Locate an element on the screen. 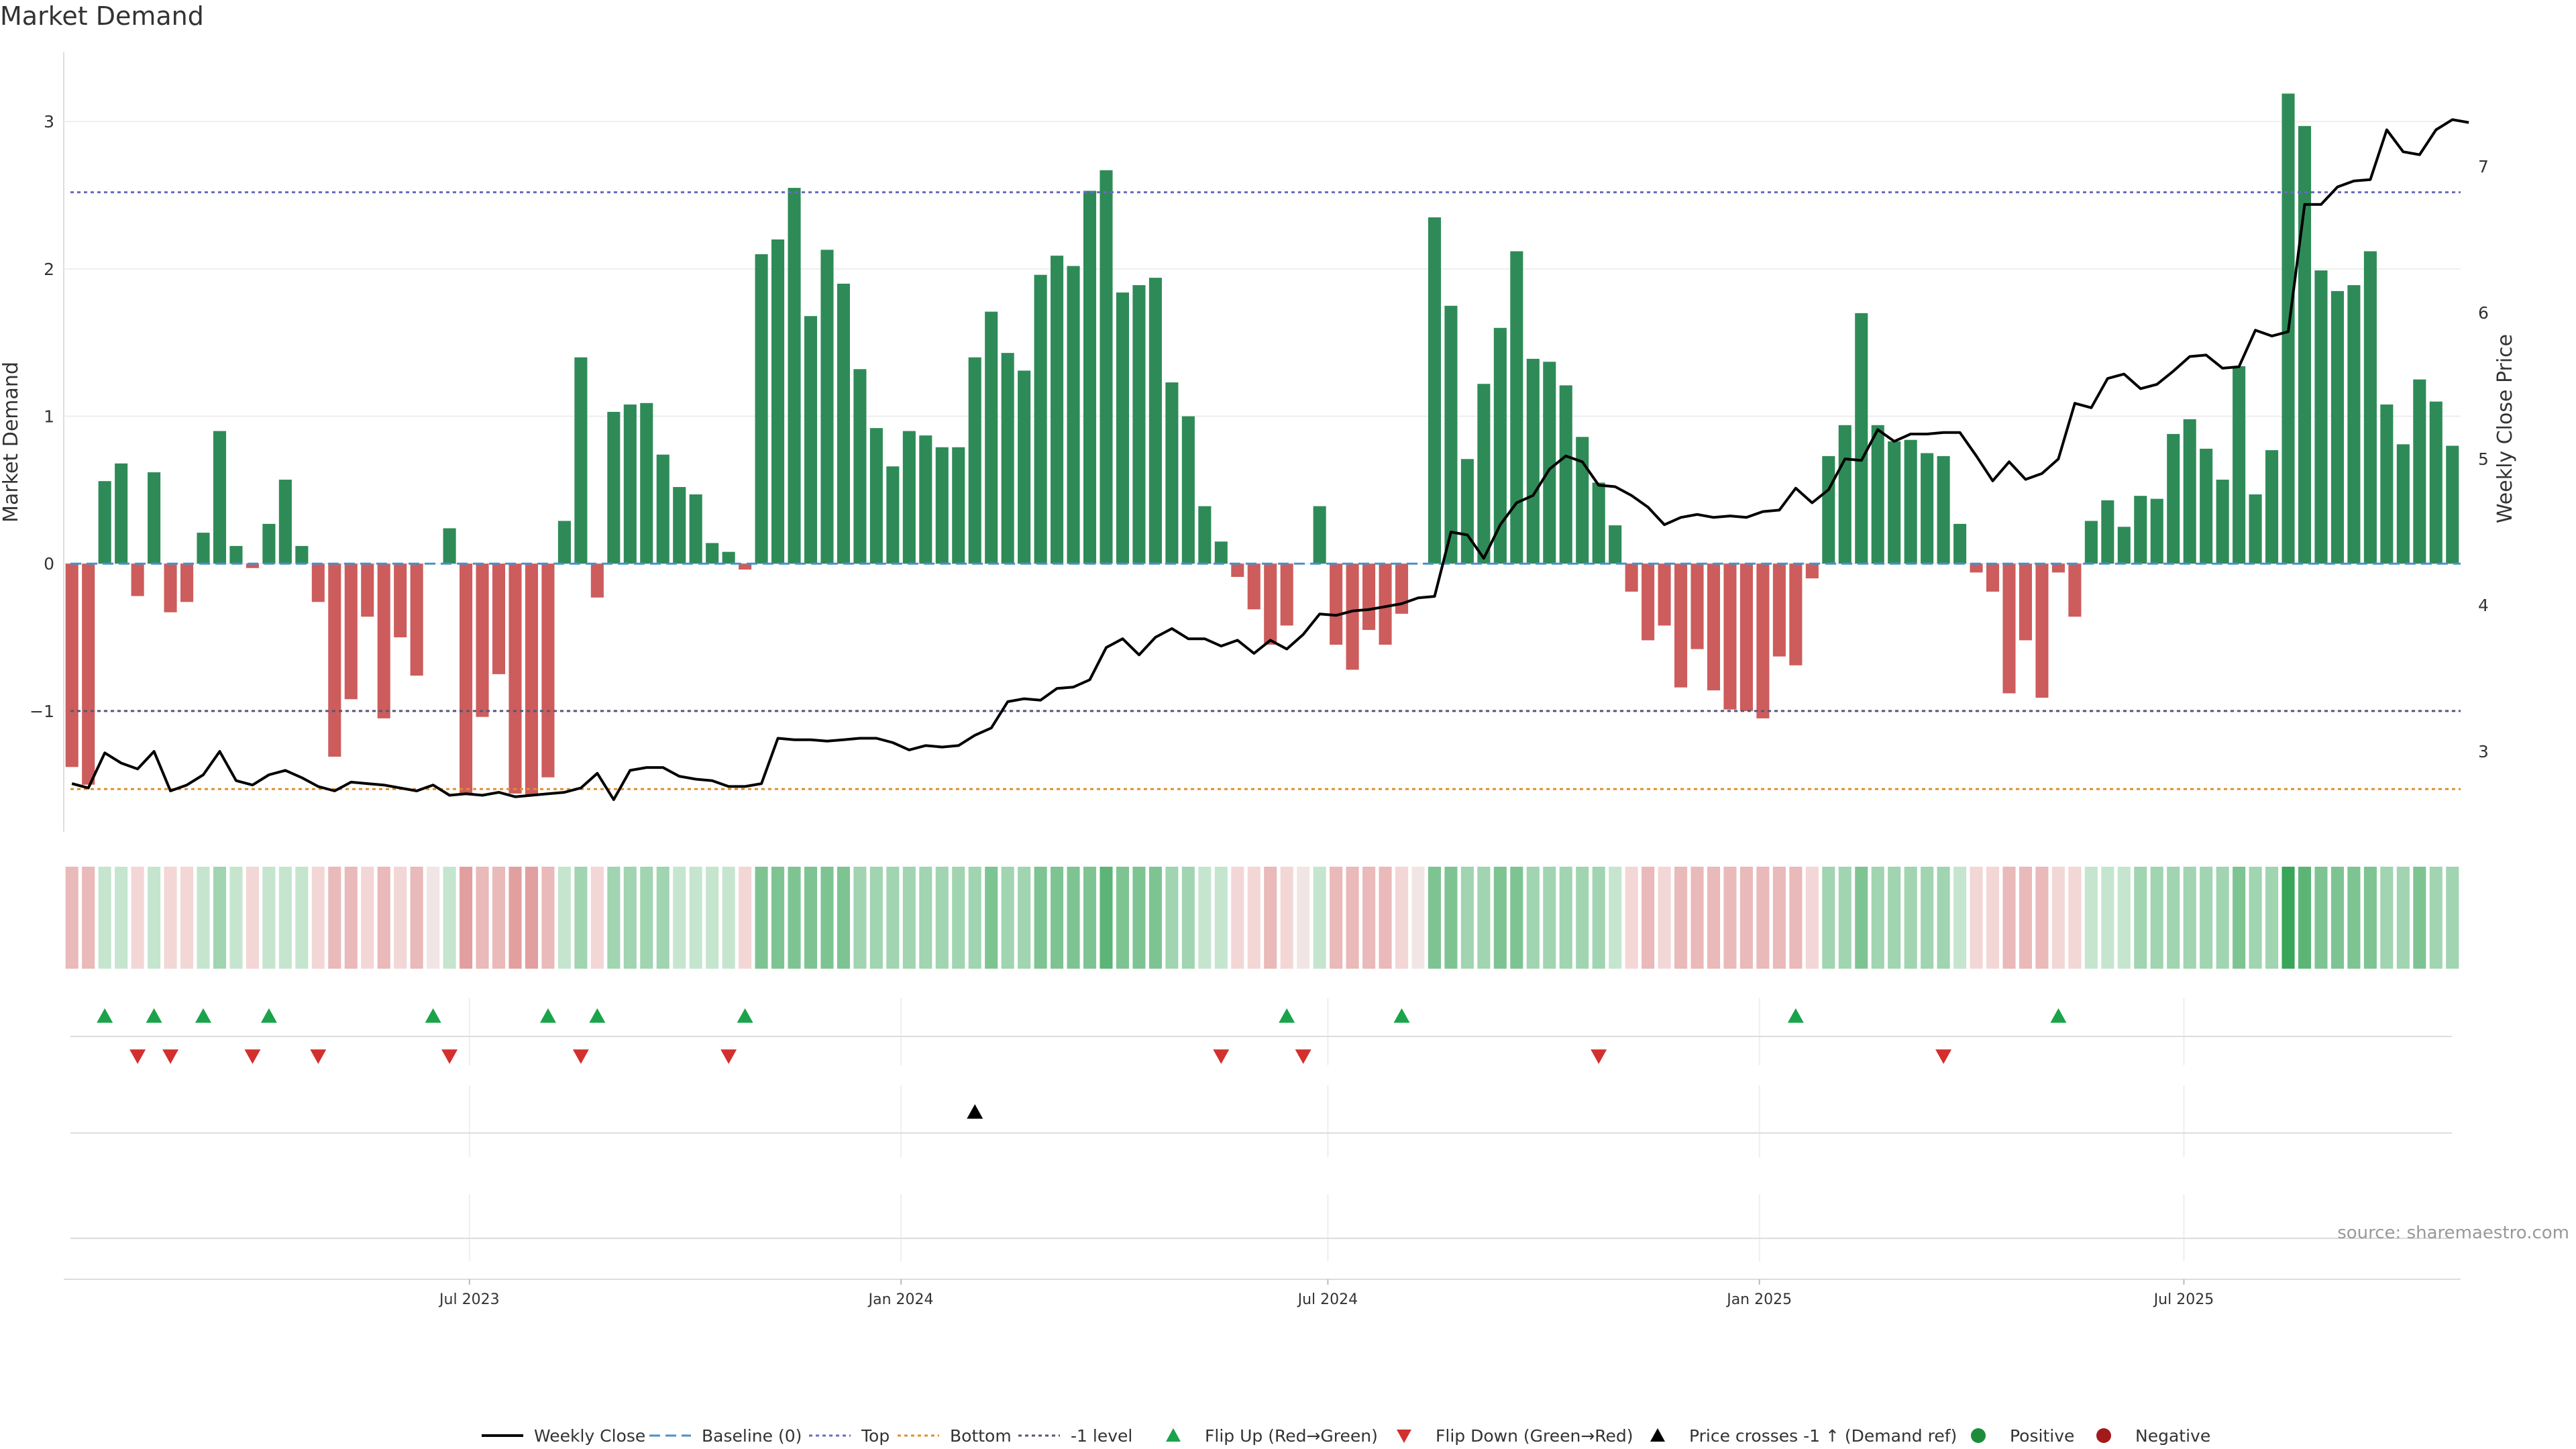 The height and width of the screenshot is (1449, 2576). flip-markers-panel is located at coordinates (1261, 1031).